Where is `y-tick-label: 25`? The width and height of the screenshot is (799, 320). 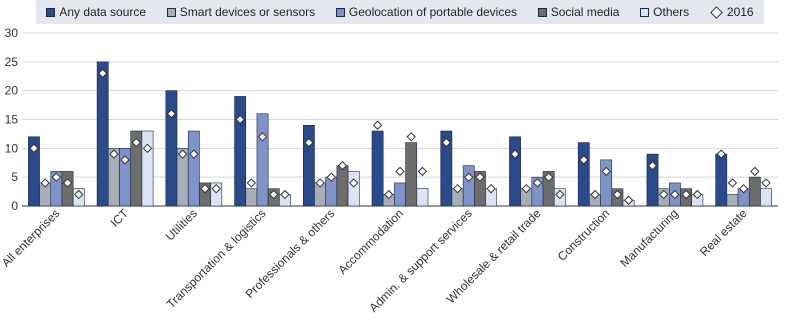 y-tick-label: 25 is located at coordinates (12, 62).